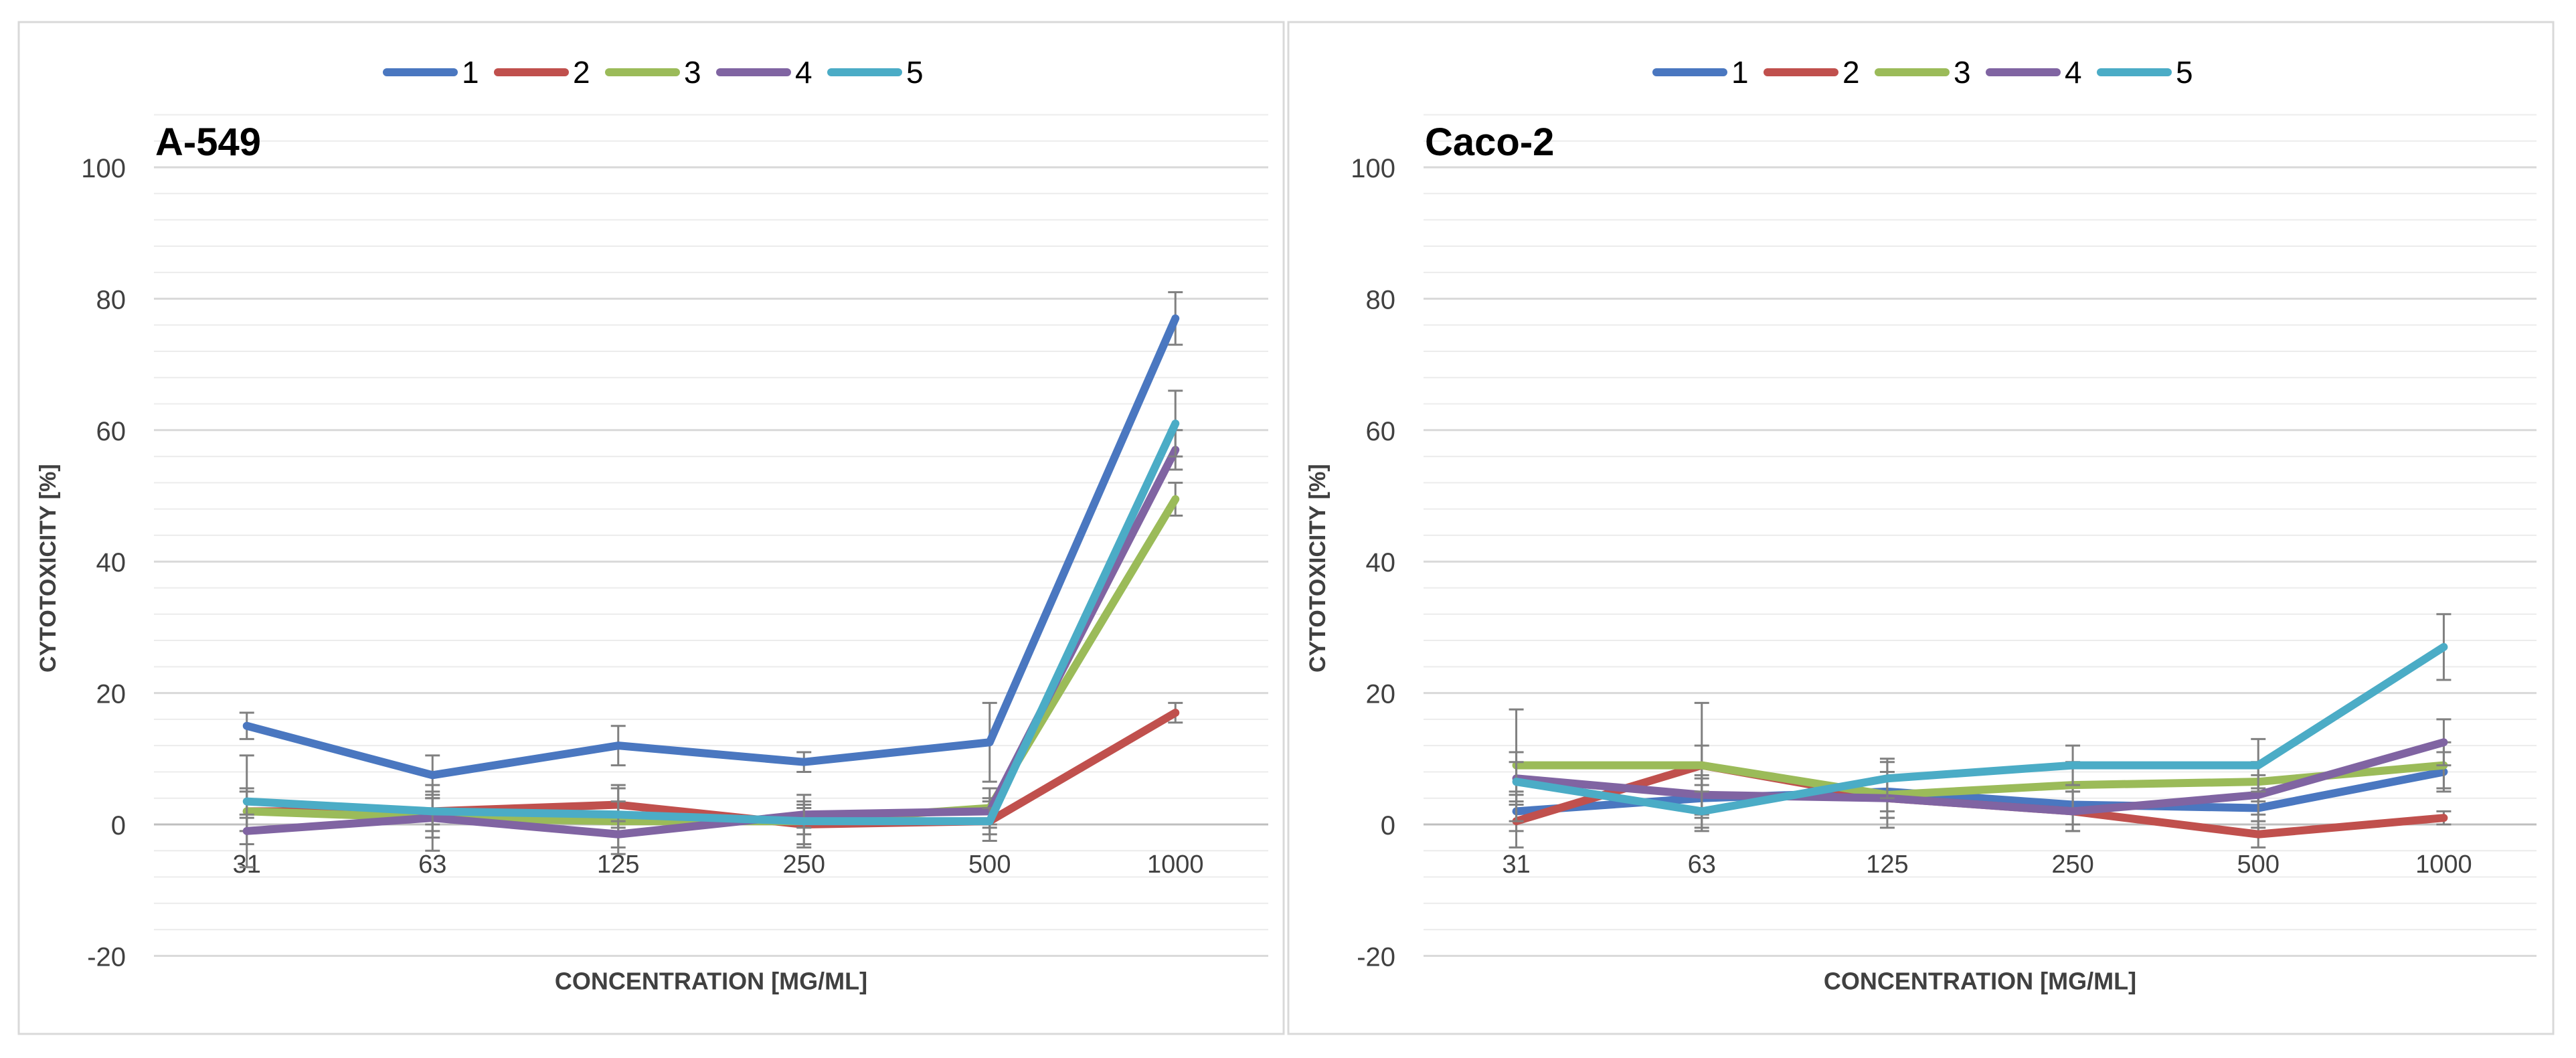  I want to click on x-tick-label: 31, so click(1516, 865).